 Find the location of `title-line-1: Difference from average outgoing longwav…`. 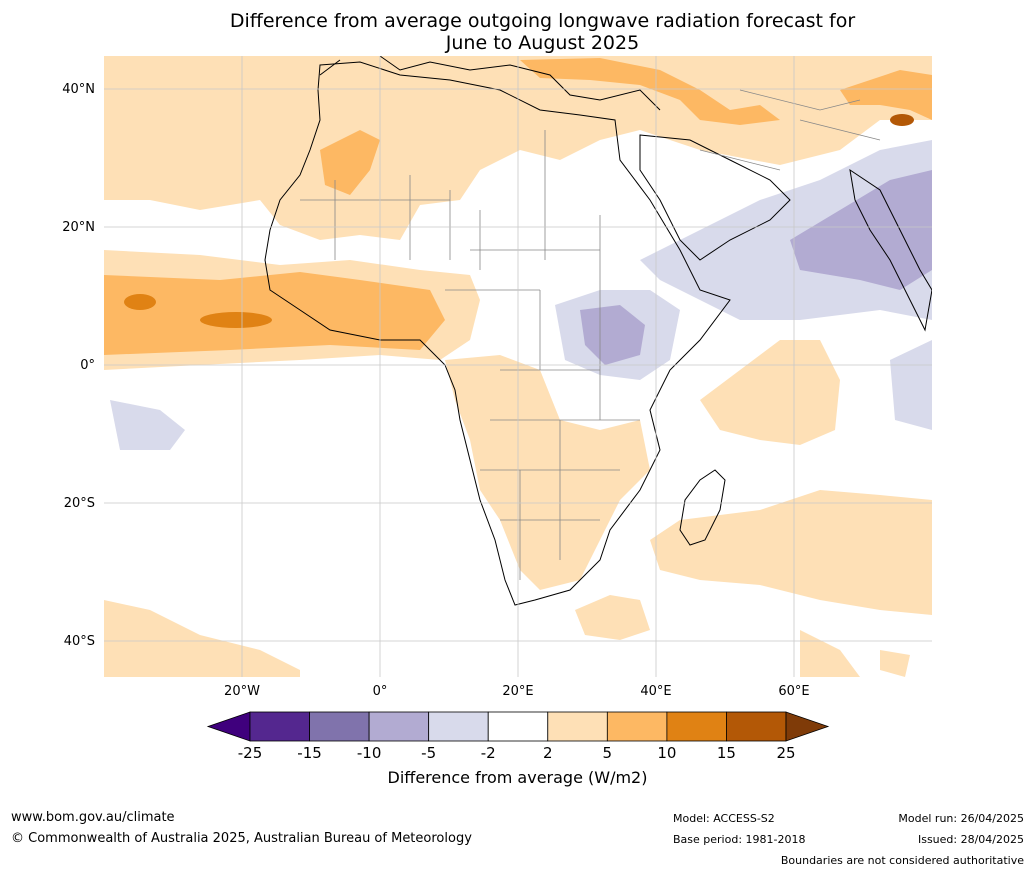

title-line-1: Difference from average outgoing longwav… is located at coordinates (542, 21).